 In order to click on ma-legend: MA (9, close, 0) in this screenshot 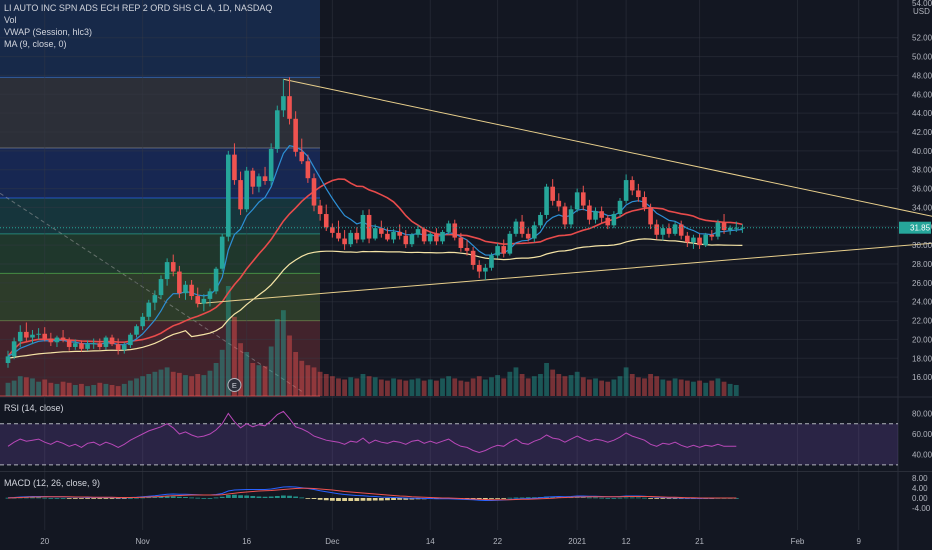, I will do `click(35, 44)`.